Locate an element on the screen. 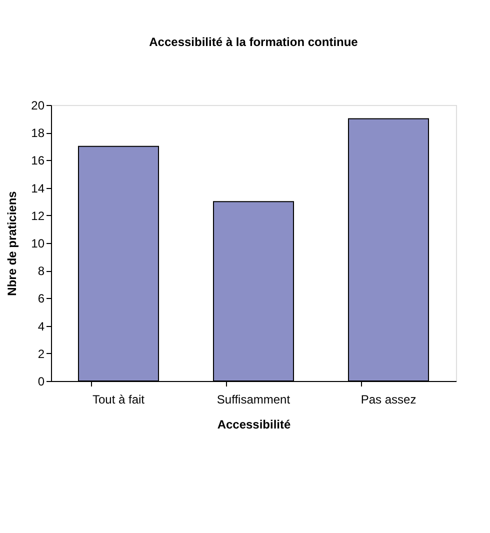 The width and height of the screenshot is (490, 533). x-tick-label: Suffisamment is located at coordinates (253, 399).